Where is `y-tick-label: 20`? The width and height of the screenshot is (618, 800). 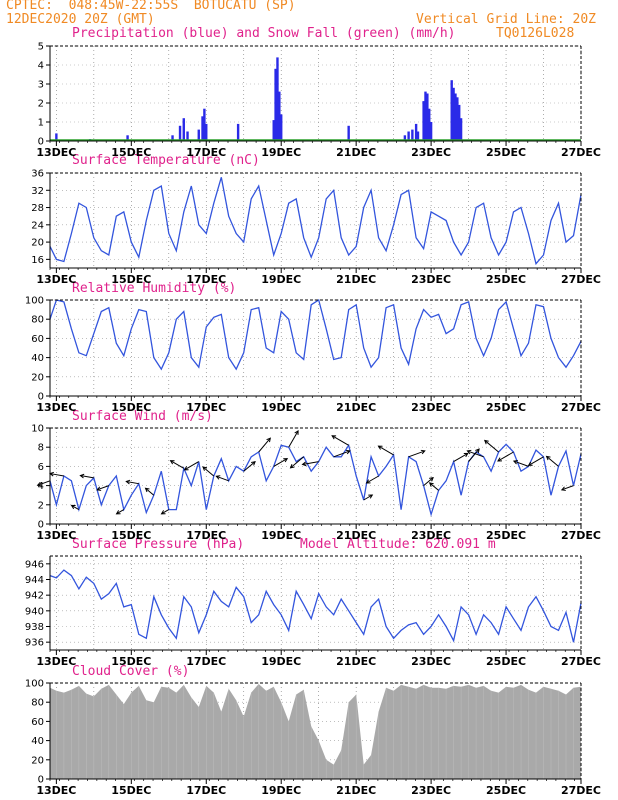
y-tick-label: 20 is located at coordinates (37, 243).